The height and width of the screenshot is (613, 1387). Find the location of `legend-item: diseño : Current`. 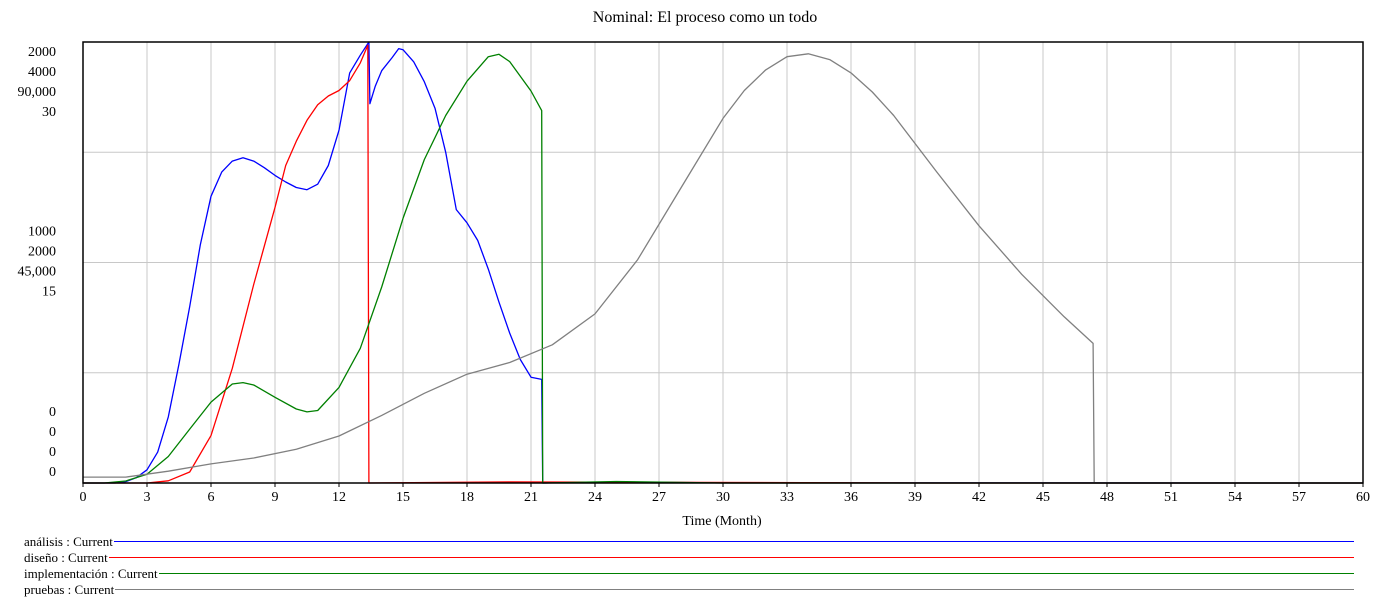

legend-item: diseño : Current is located at coordinates (689, 558).